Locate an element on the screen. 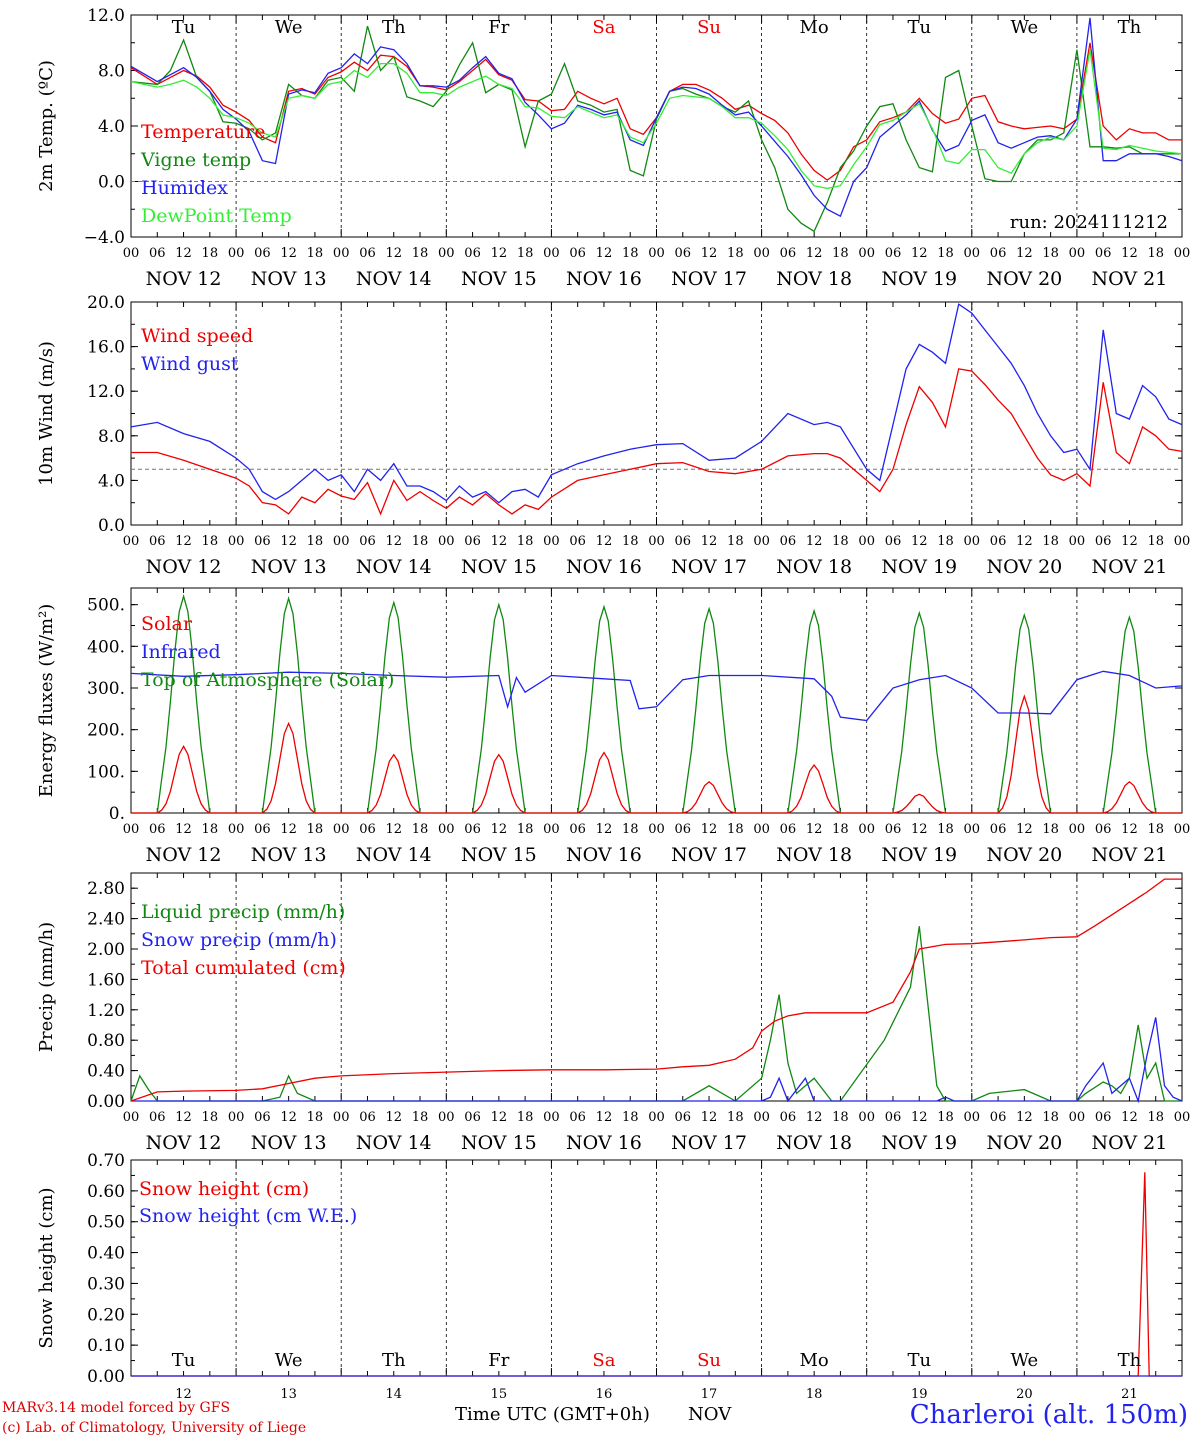  y-tick-label: 0.50 is located at coordinates (106, 1223).